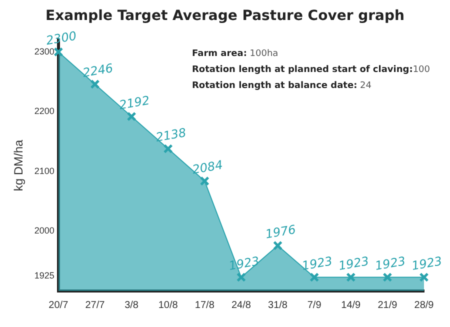 Image resolution: width=450 pixels, height=327 pixels. I want to click on annotation: Farm area: 100ha, so click(235, 54).